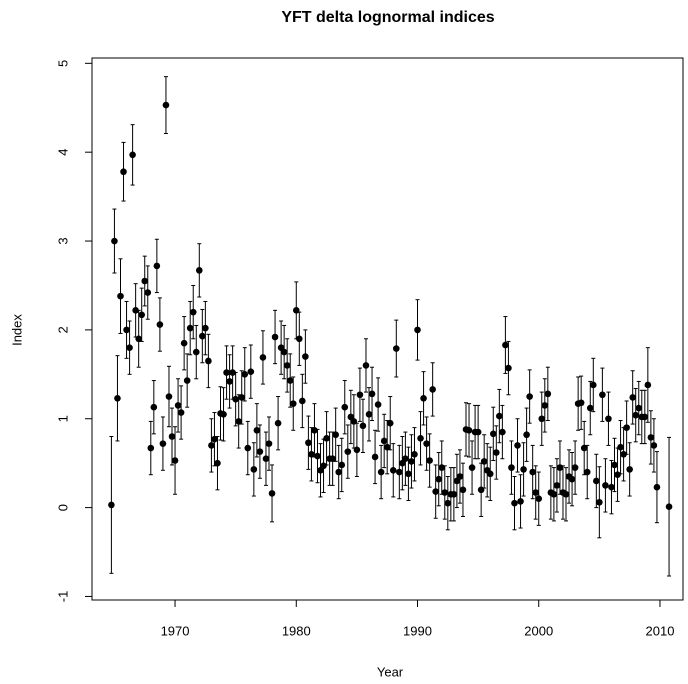 Image resolution: width=688 pixels, height=684 pixels. Describe the element at coordinates (62, 597) in the screenshot. I see `y-tick-label: -1` at that location.